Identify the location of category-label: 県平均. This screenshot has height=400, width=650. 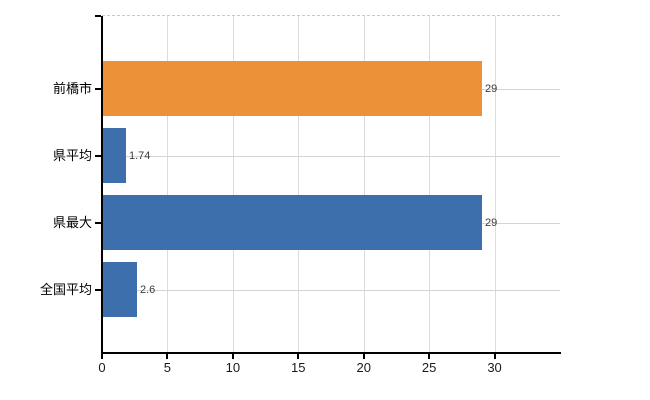
(72, 155).